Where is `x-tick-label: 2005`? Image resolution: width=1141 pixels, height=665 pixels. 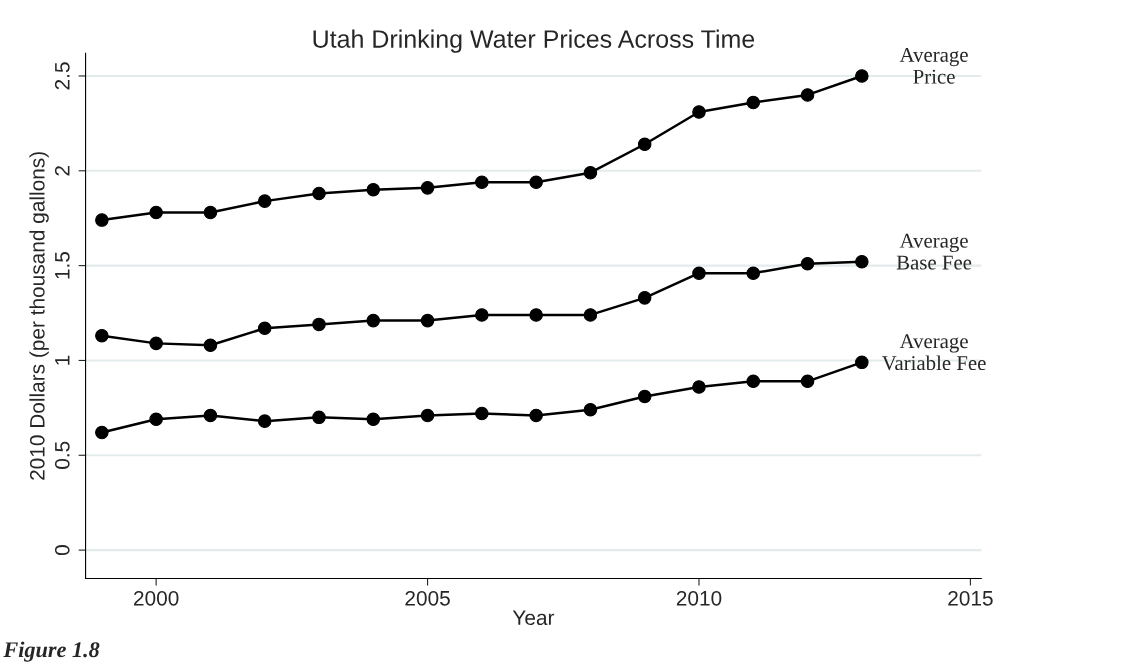 x-tick-label: 2005 is located at coordinates (427, 598).